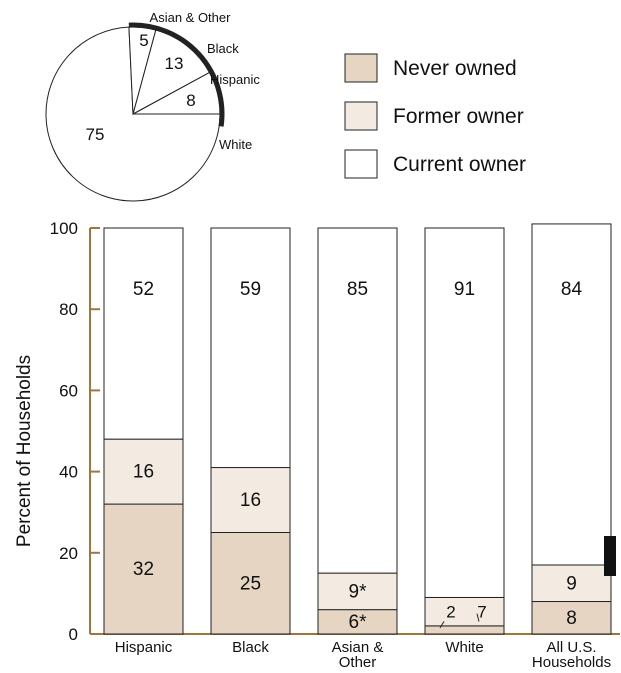  What do you see at coordinates (68, 390) in the screenshot?
I see `y-tick-label: 60` at bounding box center [68, 390].